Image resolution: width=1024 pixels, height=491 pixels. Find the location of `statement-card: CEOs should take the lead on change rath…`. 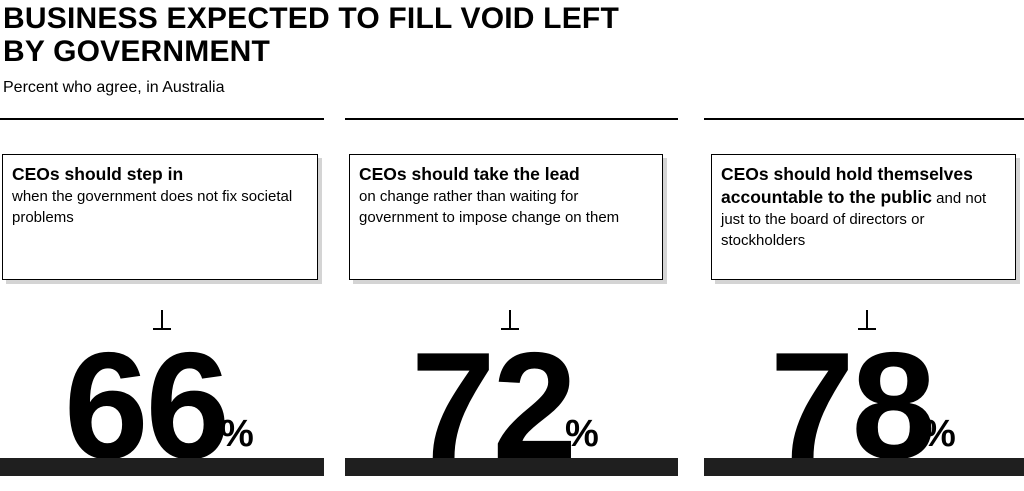

statement-card: CEOs should take the lead on change rath… is located at coordinates (506, 217).